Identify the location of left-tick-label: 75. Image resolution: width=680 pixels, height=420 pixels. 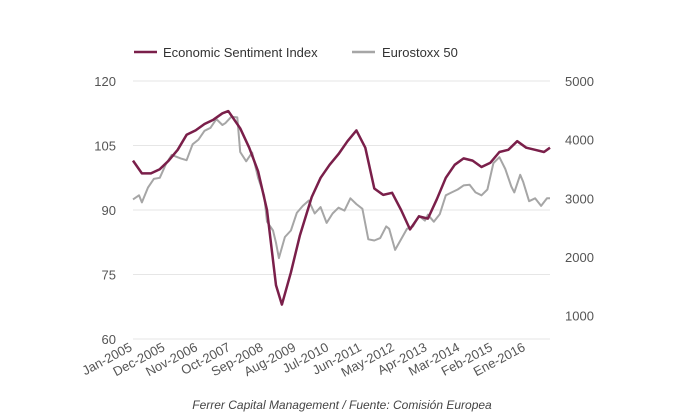
(109, 275).